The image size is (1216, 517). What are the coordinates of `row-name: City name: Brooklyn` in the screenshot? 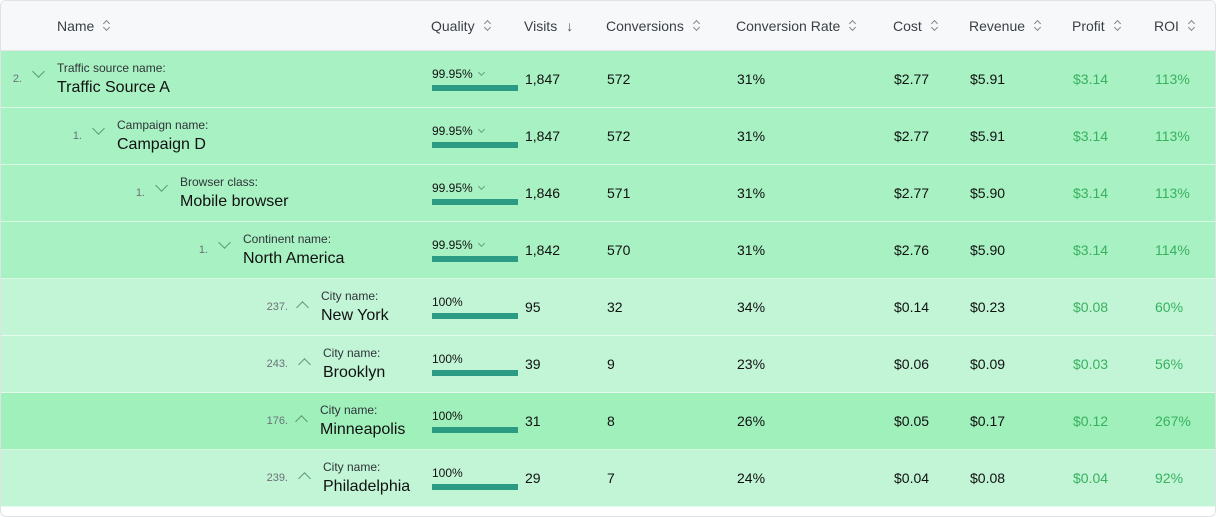 It's located at (354, 364).